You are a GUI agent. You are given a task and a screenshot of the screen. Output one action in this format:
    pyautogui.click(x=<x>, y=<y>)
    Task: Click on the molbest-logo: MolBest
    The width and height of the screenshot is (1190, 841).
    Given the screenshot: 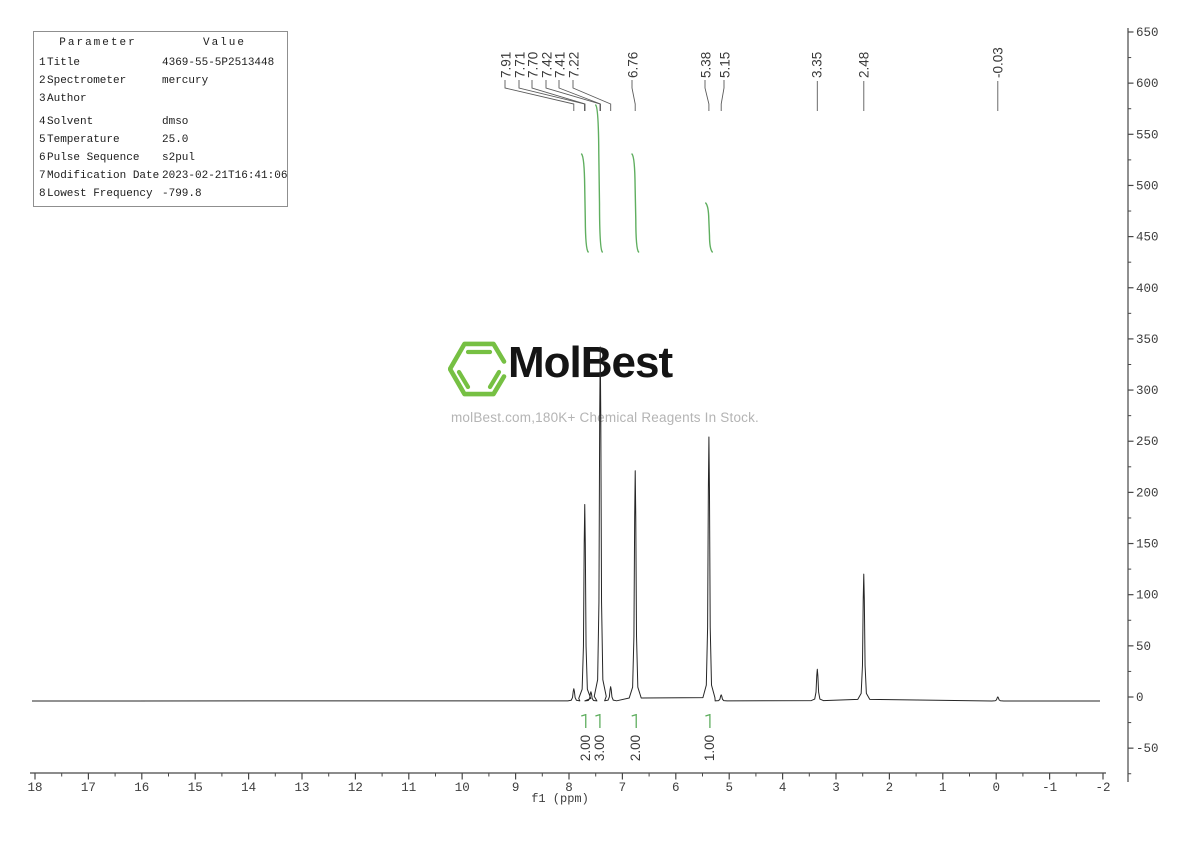 What is the action you would take?
    pyautogui.click(x=605, y=369)
    